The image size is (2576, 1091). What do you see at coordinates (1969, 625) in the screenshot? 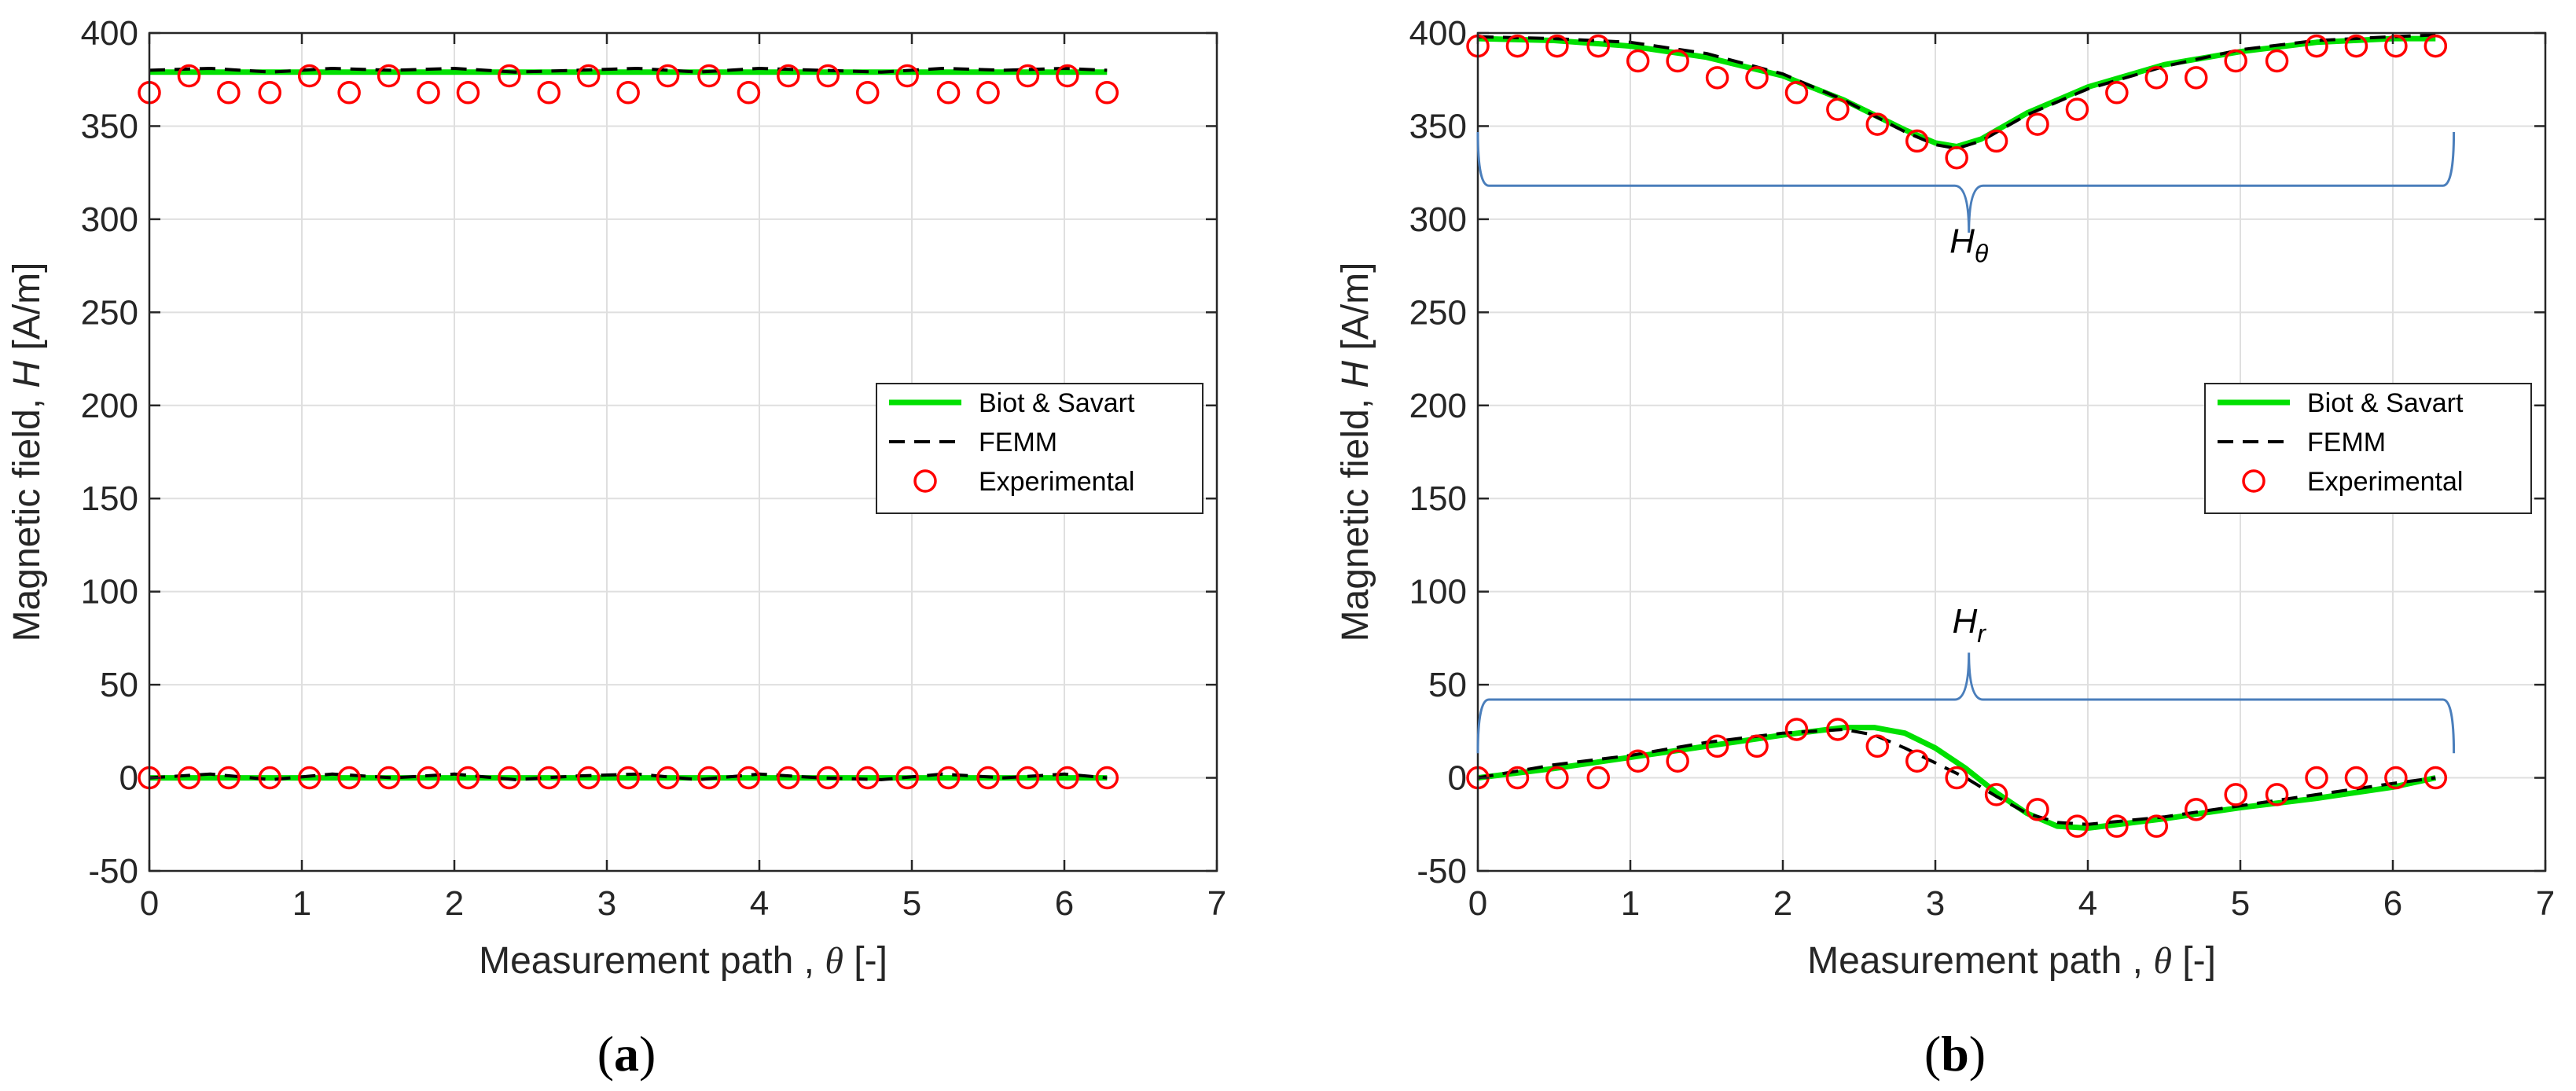
I see `annotation-label: Hr` at bounding box center [1969, 625].